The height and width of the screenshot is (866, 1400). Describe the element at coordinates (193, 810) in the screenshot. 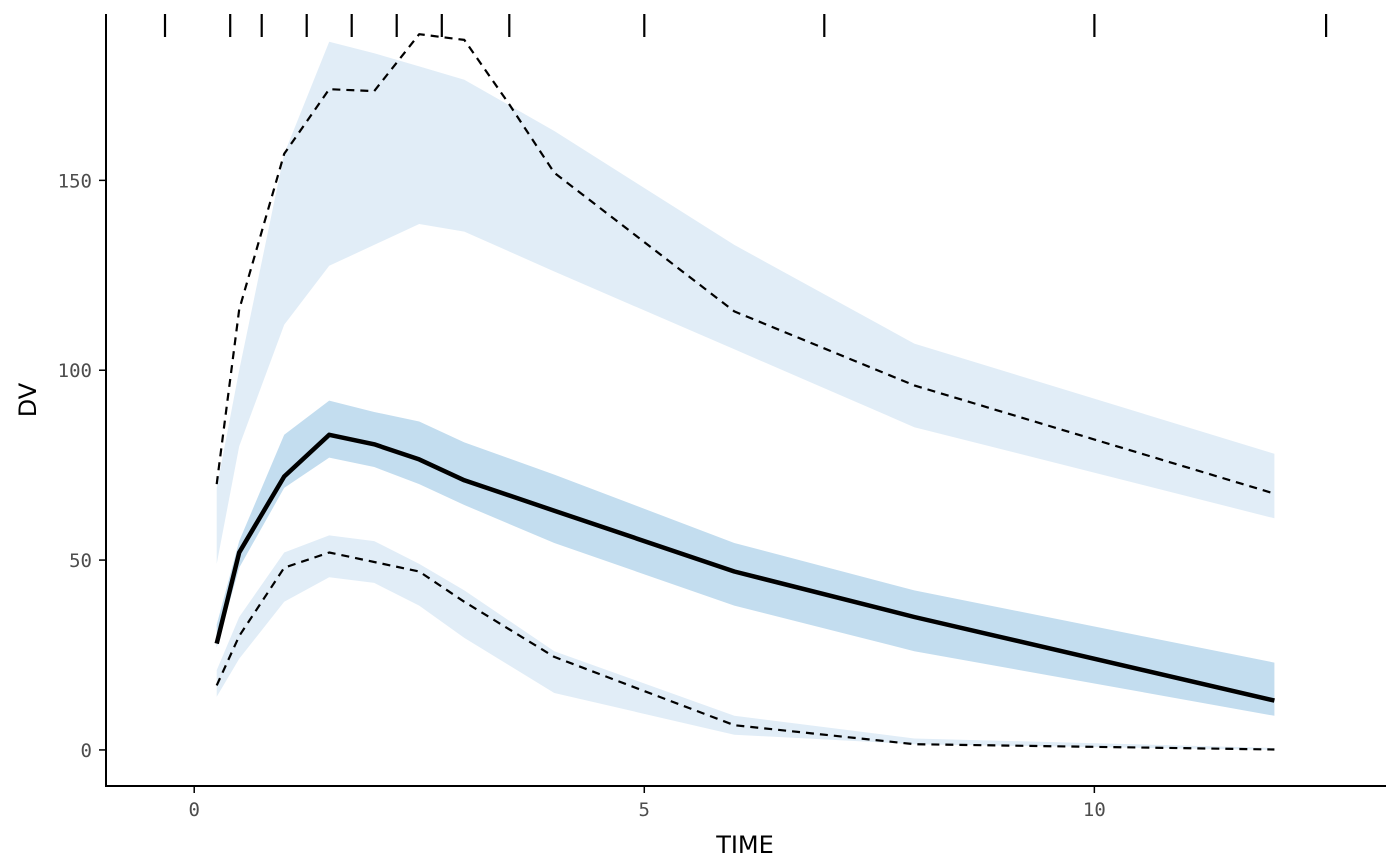

I see `x-tick-label: 0` at that location.